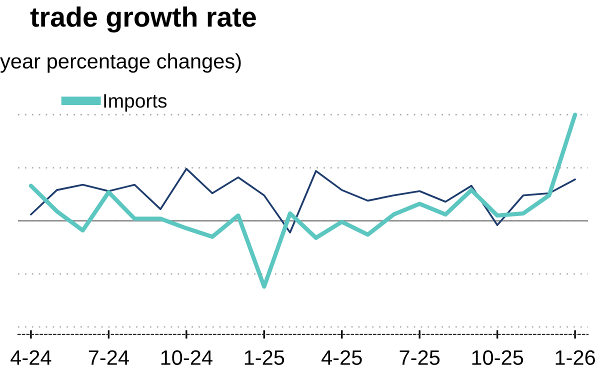 The image size is (600, 380). What do you see at coordinates (108, 357) in the screenshot?
I see `x-tick-label: 7-24` at bounding box center [108, 357].